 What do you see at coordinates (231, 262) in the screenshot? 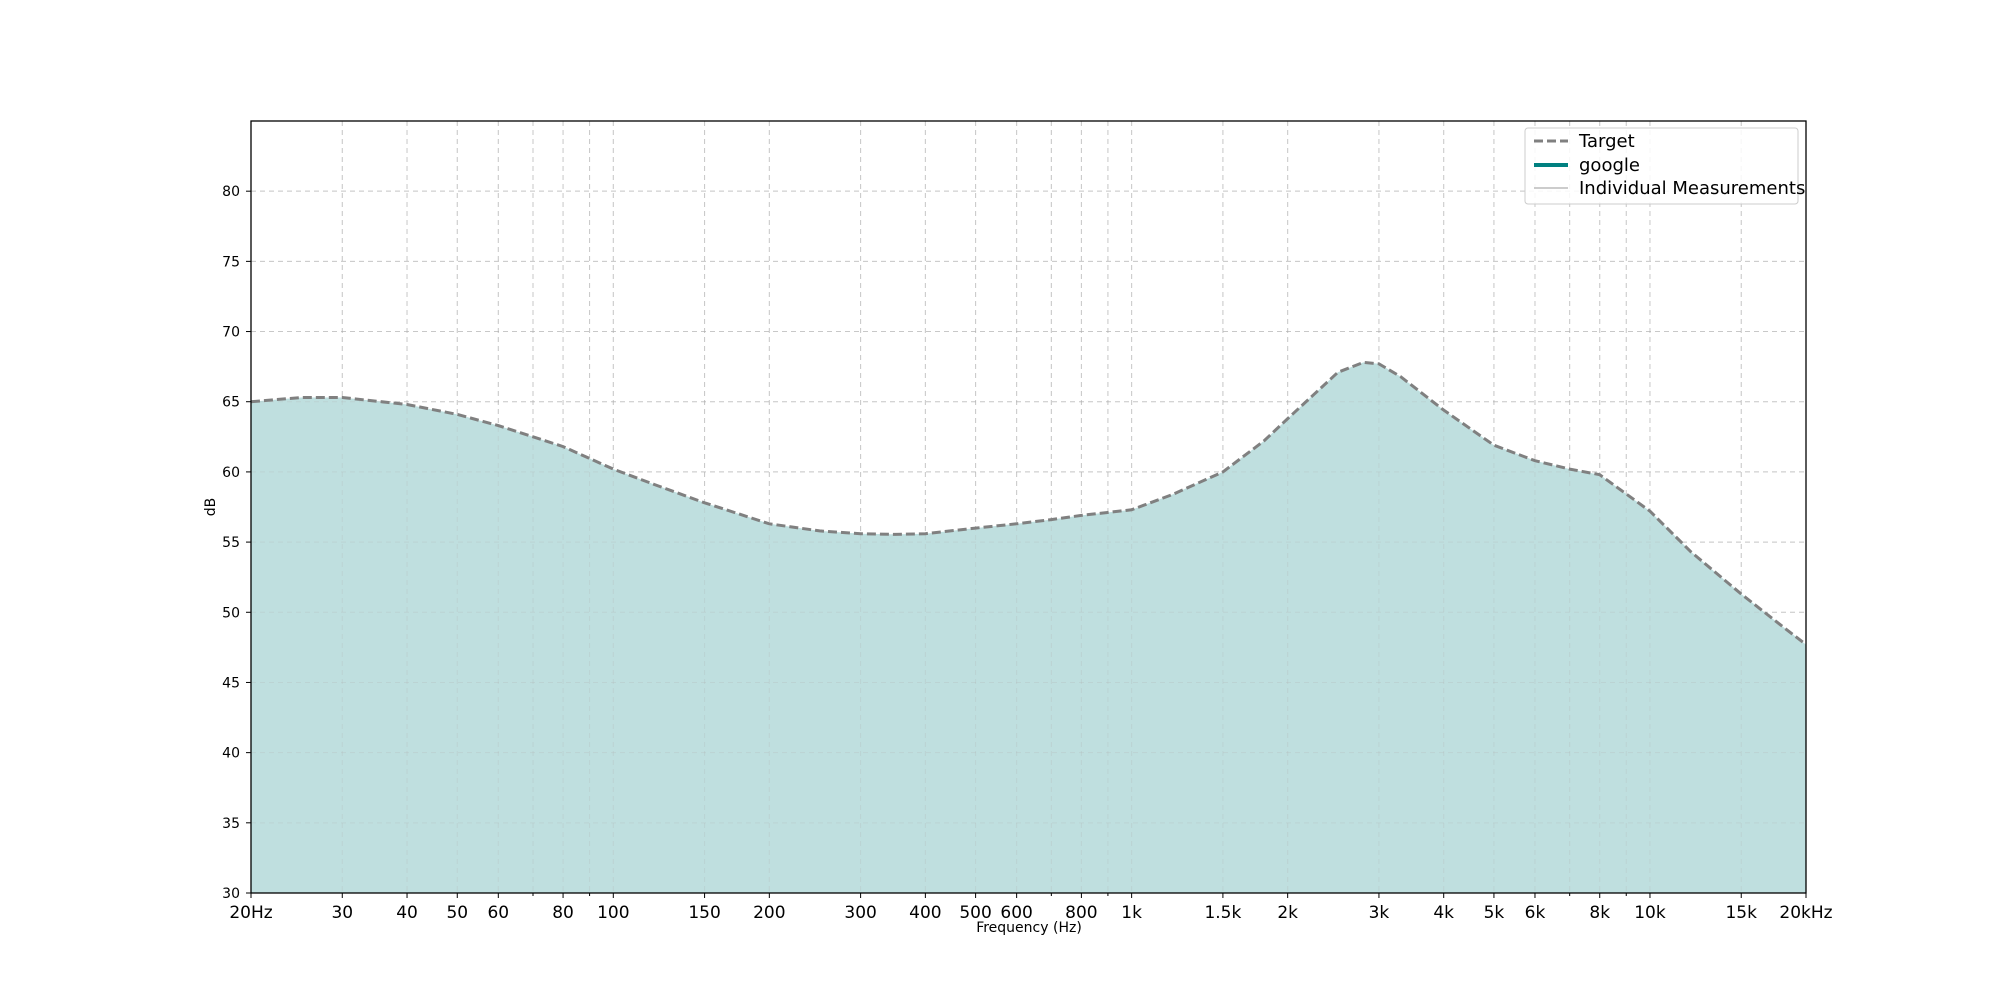
I see `y-tick-label: 75` at bounding box center [231, 262].